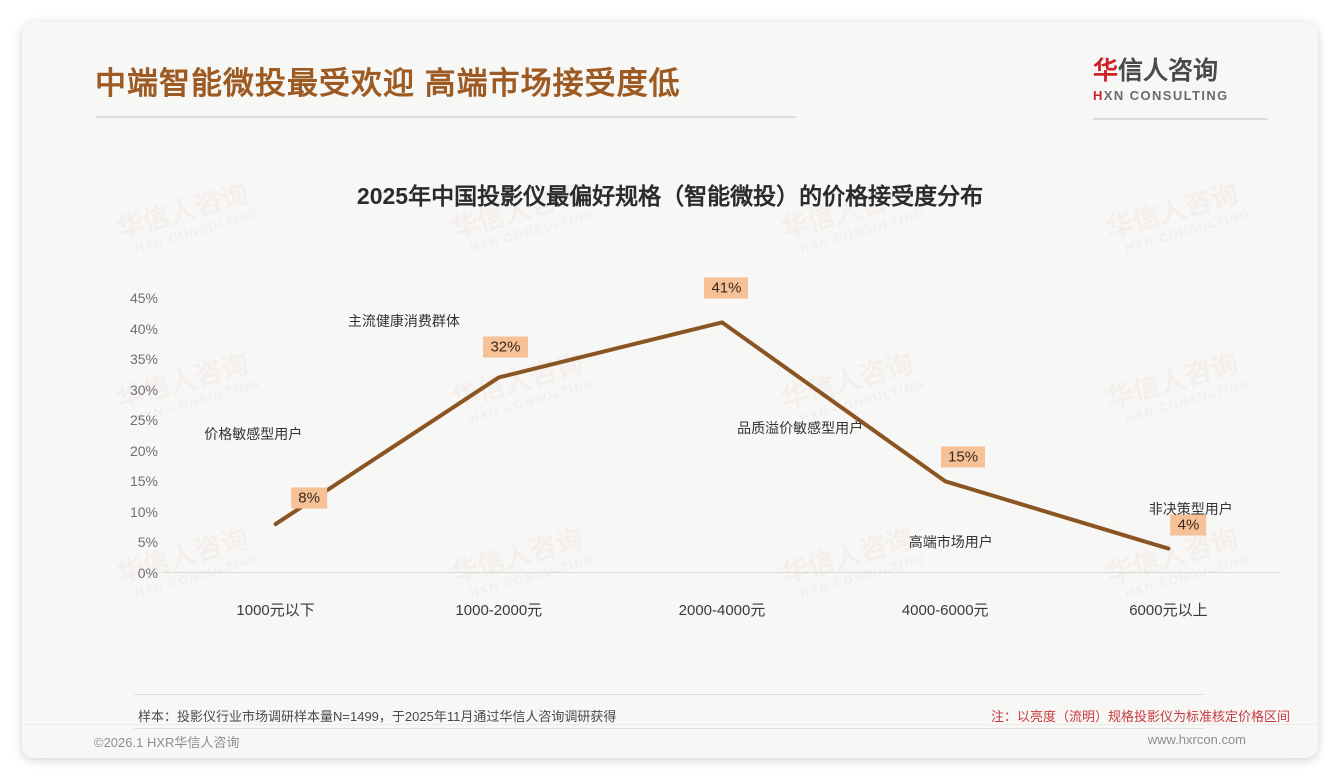 The height and width of the screenshot is (780, 1340). What do you see at coordinates (147, 573) in the screenshot?
I see `y-axis-tick-label: 0%` at bounding box center [147, 573].